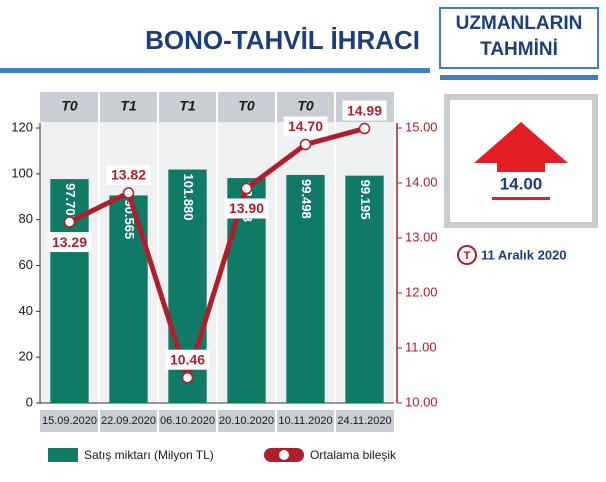  What do you see at coordinates (188, 197) in the screenshot?
I see `bar-value-label: 101.880` at bounding box center [188, 197].